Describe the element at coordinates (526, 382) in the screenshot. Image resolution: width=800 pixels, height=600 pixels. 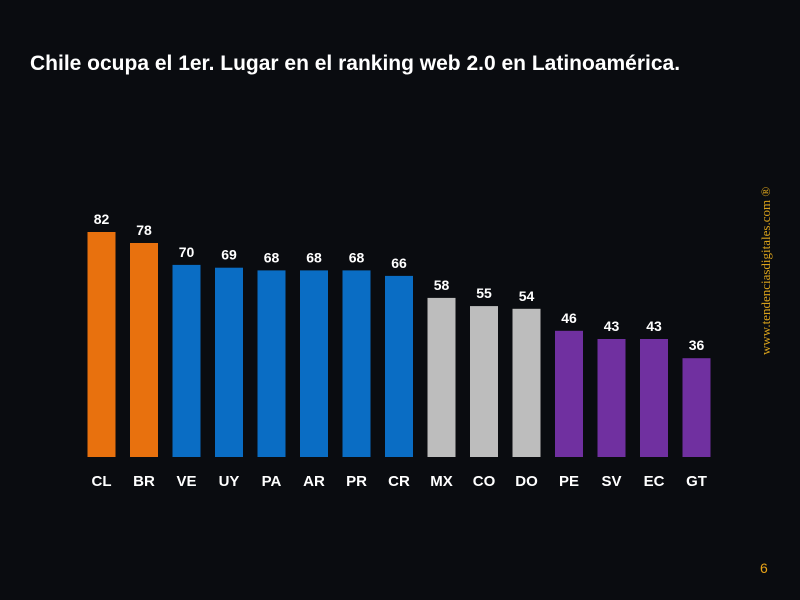
I see `bar-do` at that location.